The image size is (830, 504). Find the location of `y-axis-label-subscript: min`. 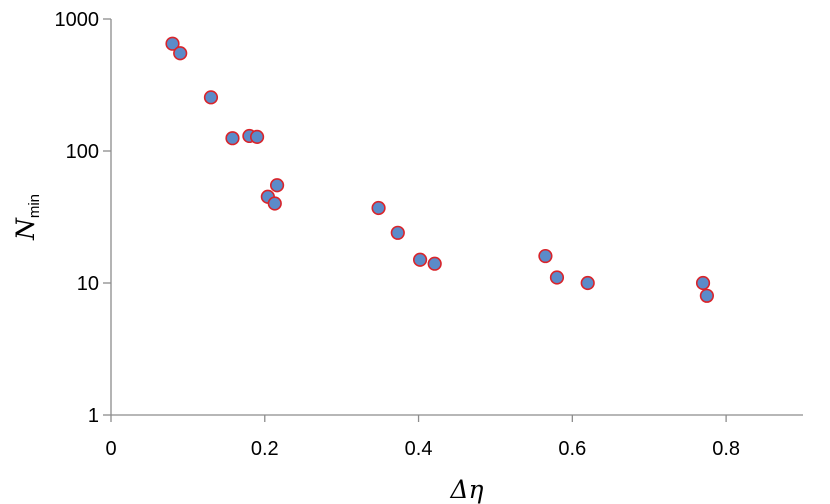

y-axis-label-subscript: min is located at coordinates (34, 206).